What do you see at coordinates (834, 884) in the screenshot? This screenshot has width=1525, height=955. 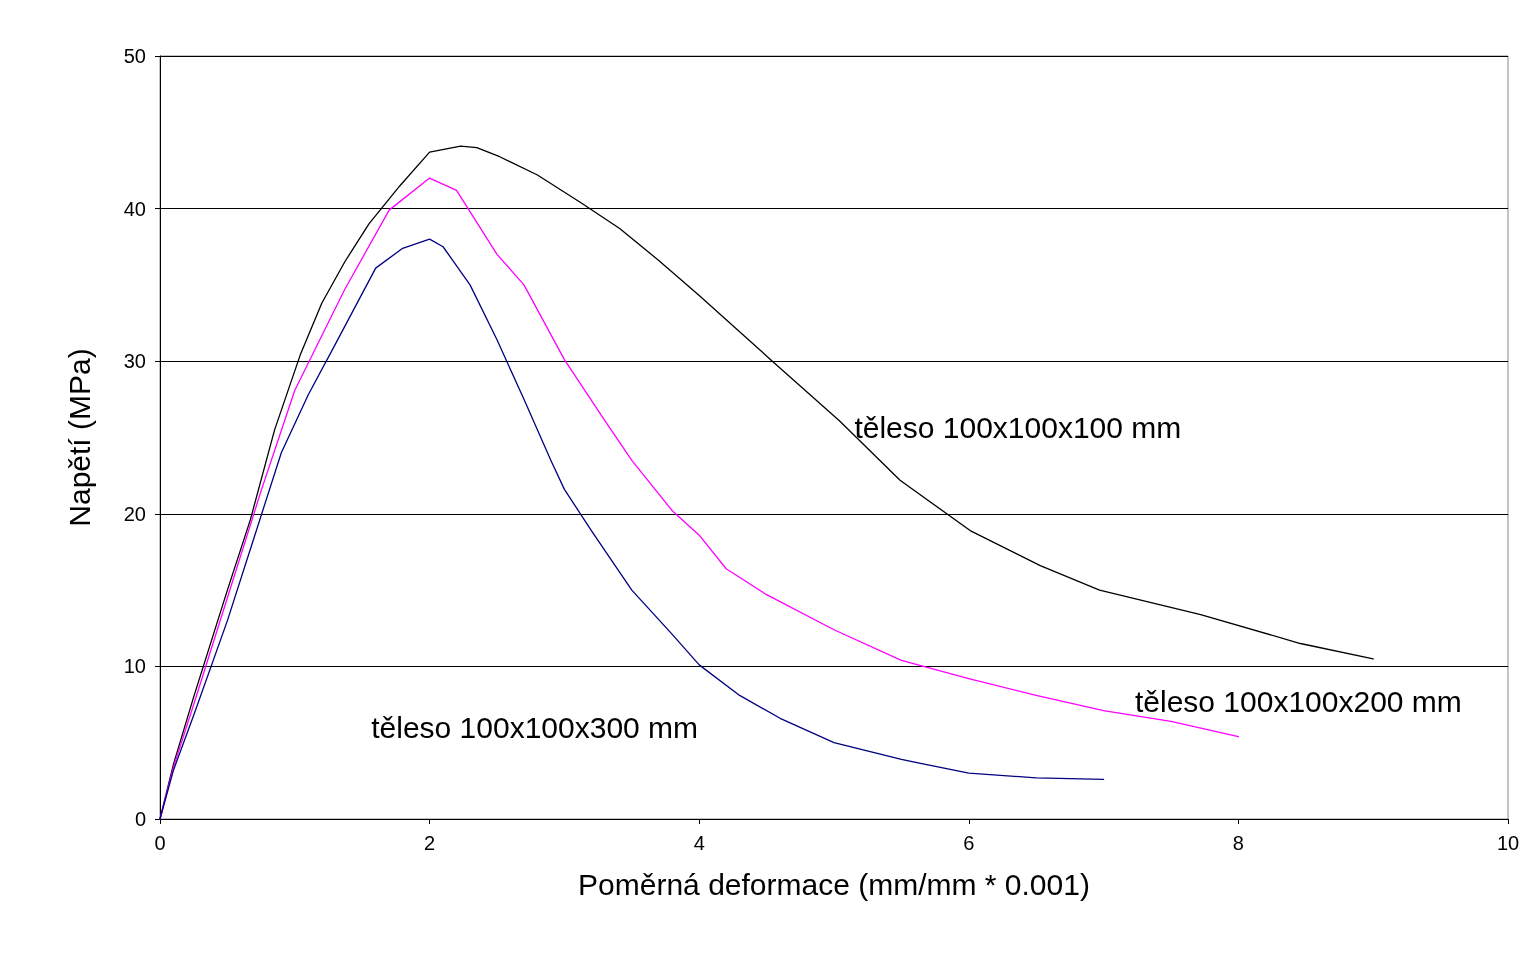 I see `x-axis-title: Poměrná deformace (mm/mm * 0.001)` at bounding box center [834, 884].